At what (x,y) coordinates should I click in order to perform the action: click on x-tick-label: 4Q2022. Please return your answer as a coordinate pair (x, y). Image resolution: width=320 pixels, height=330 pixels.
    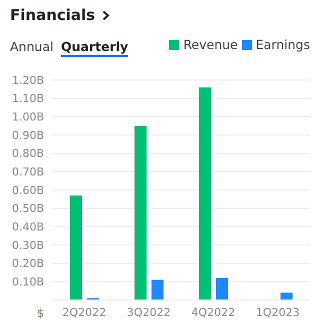
    Looking at the image, I should click on (213, 312).